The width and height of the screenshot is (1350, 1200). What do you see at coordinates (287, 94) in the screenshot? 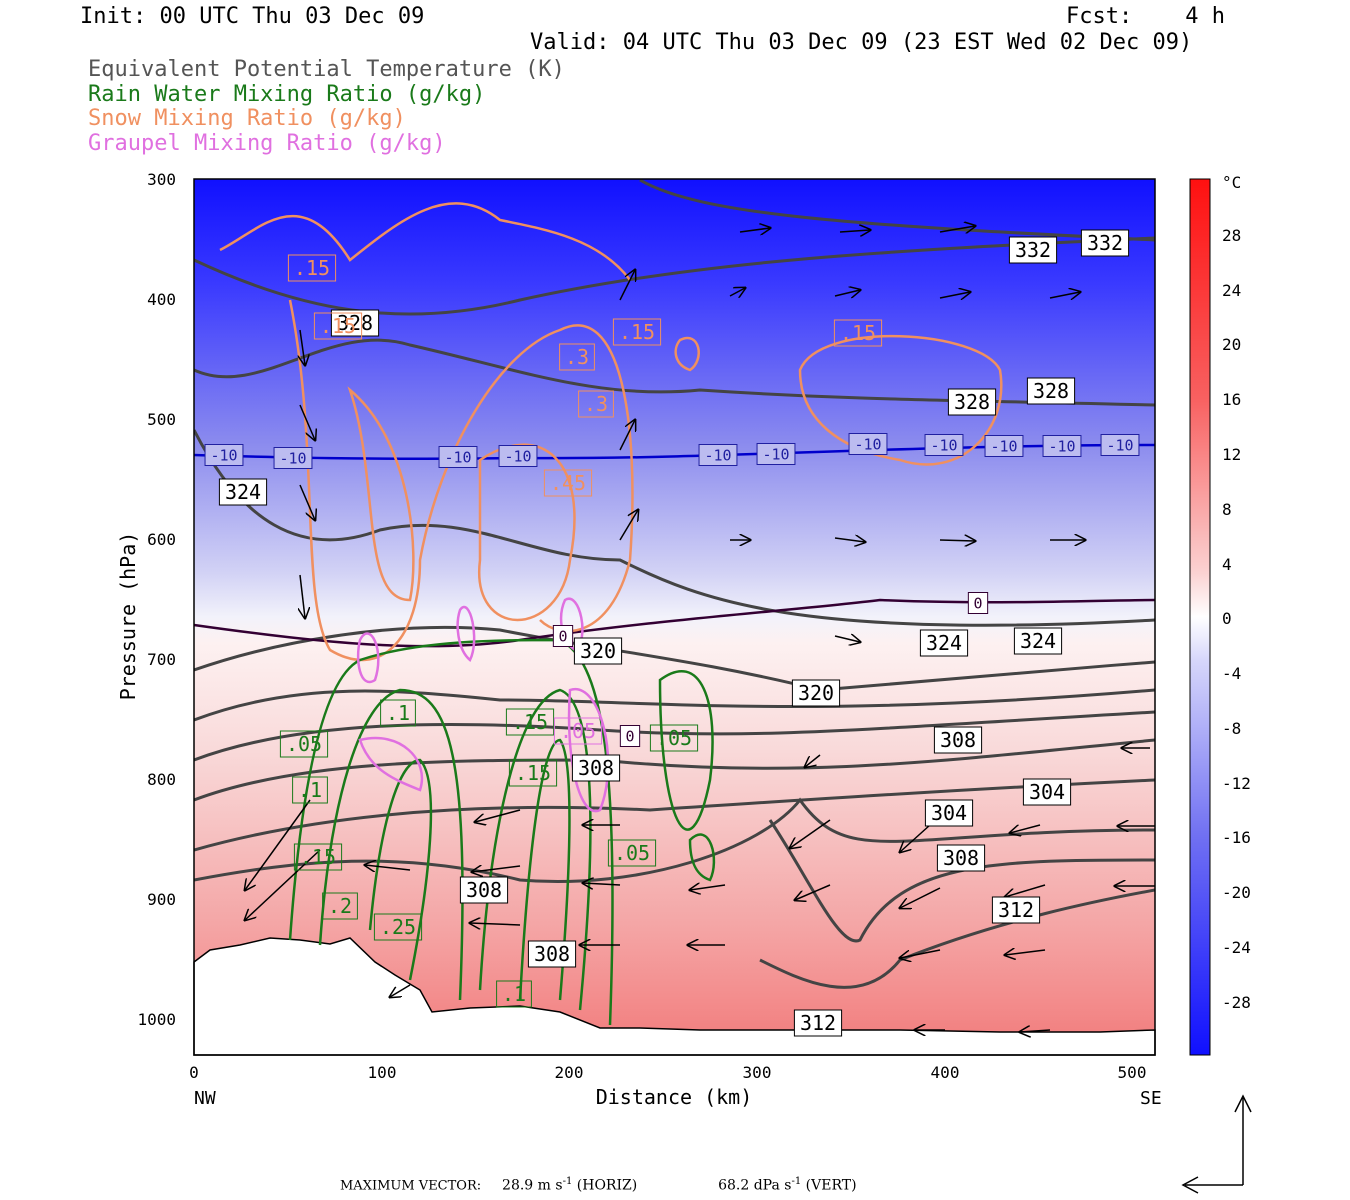
I see `legend-rain: Rain Water Mixing Ratio (g/kg)` at bounding box center [287, 94].